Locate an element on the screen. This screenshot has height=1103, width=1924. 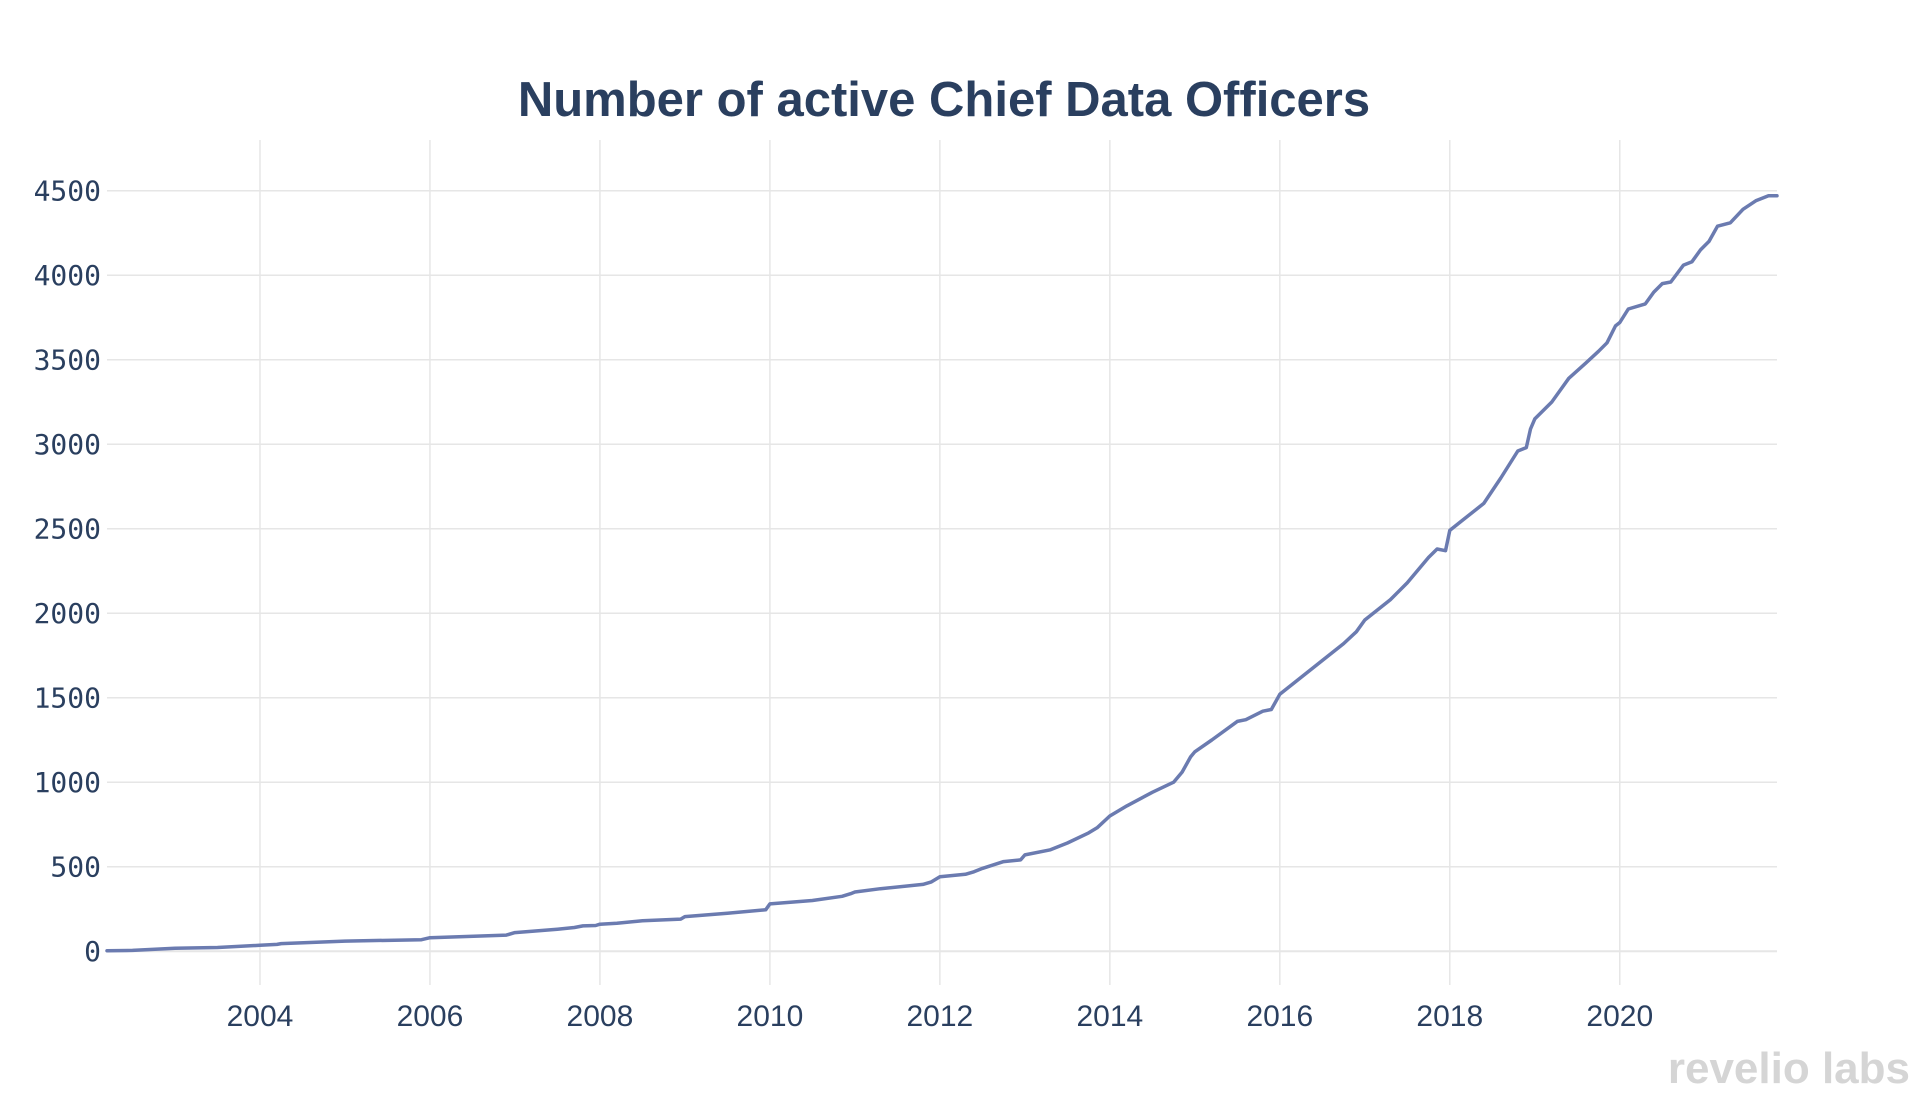
x-tick-label: 2012 is located at coordinates (940, 1016).